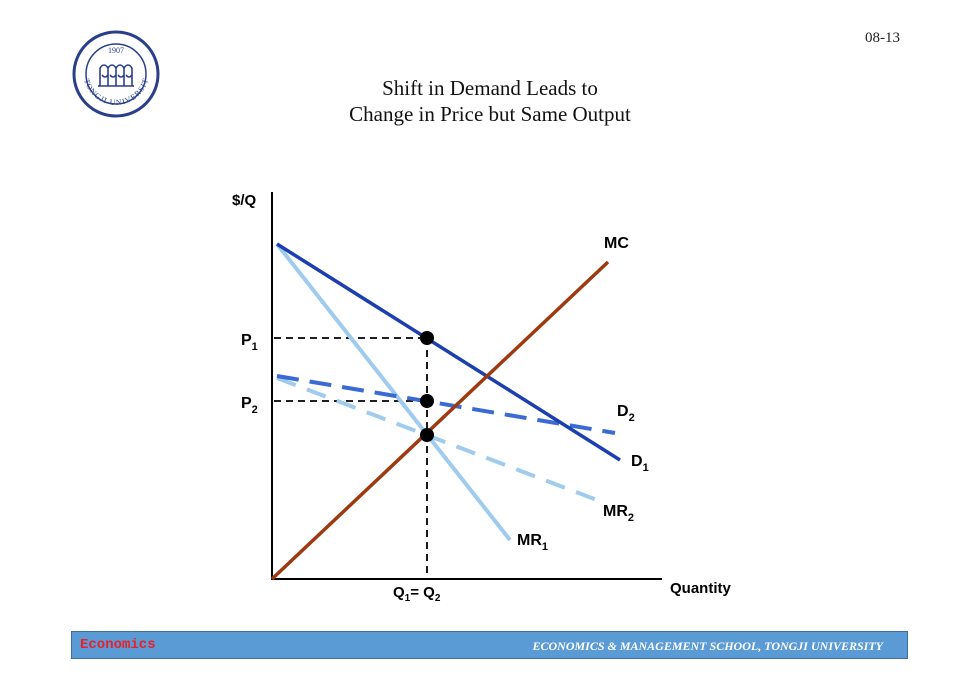 The image size is (980, 692). What do you see at coordinates (637, 461) in the screenshot?
I see `d1-label-name: D` at bounding box center [637, 461].